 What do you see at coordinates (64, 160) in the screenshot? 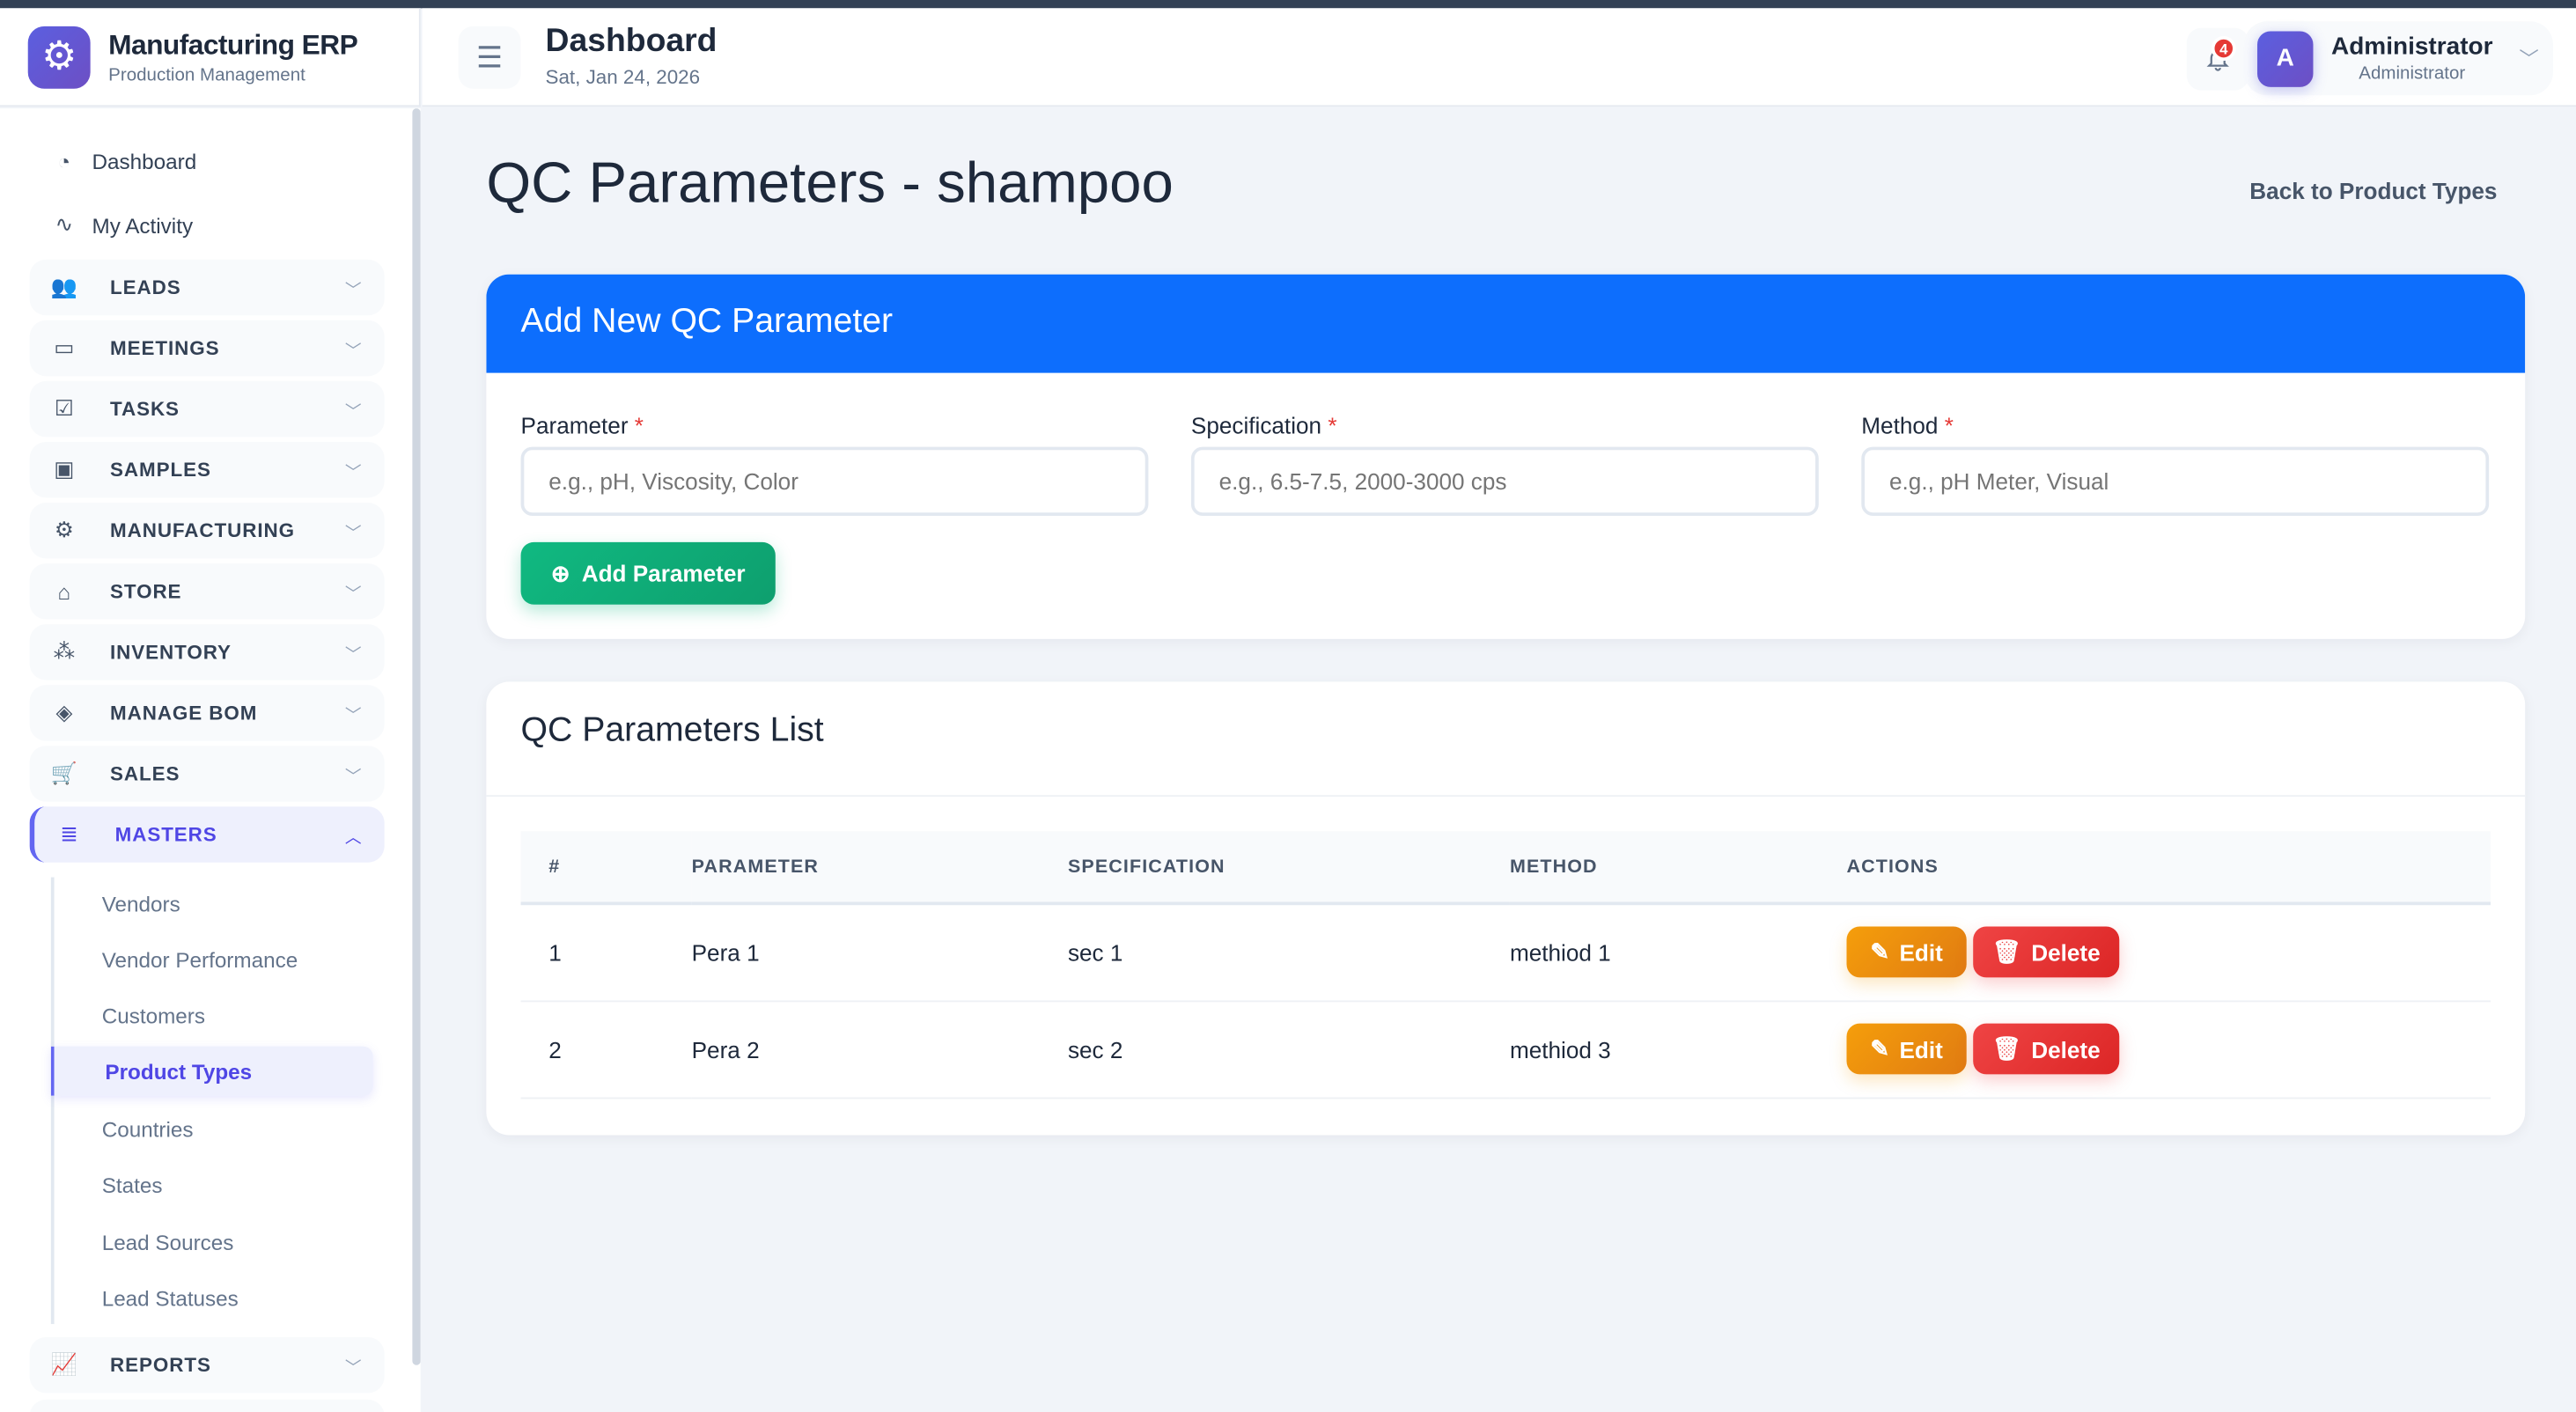
I see `gauge-icon: ◔` at bounding box center [64, 160].